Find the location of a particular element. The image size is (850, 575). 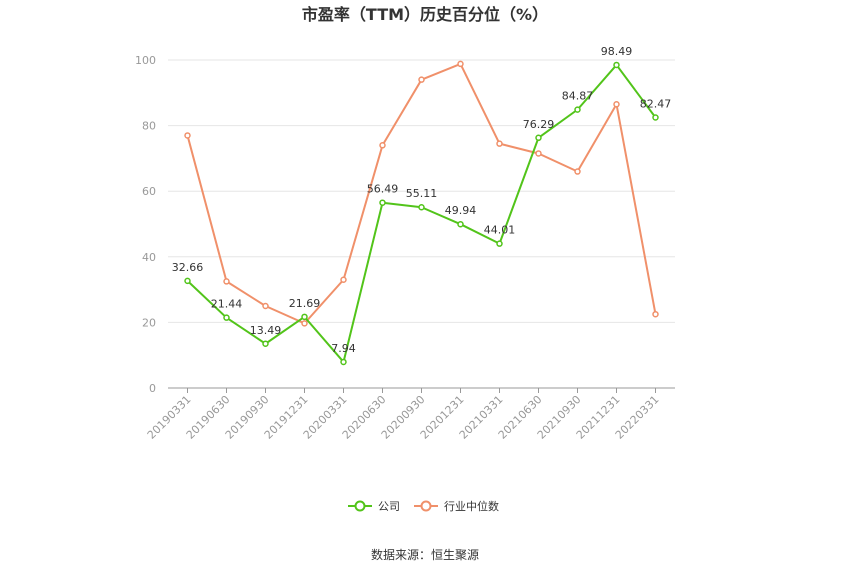

y-tick-label: 0 is located at coordinates (152, 388).